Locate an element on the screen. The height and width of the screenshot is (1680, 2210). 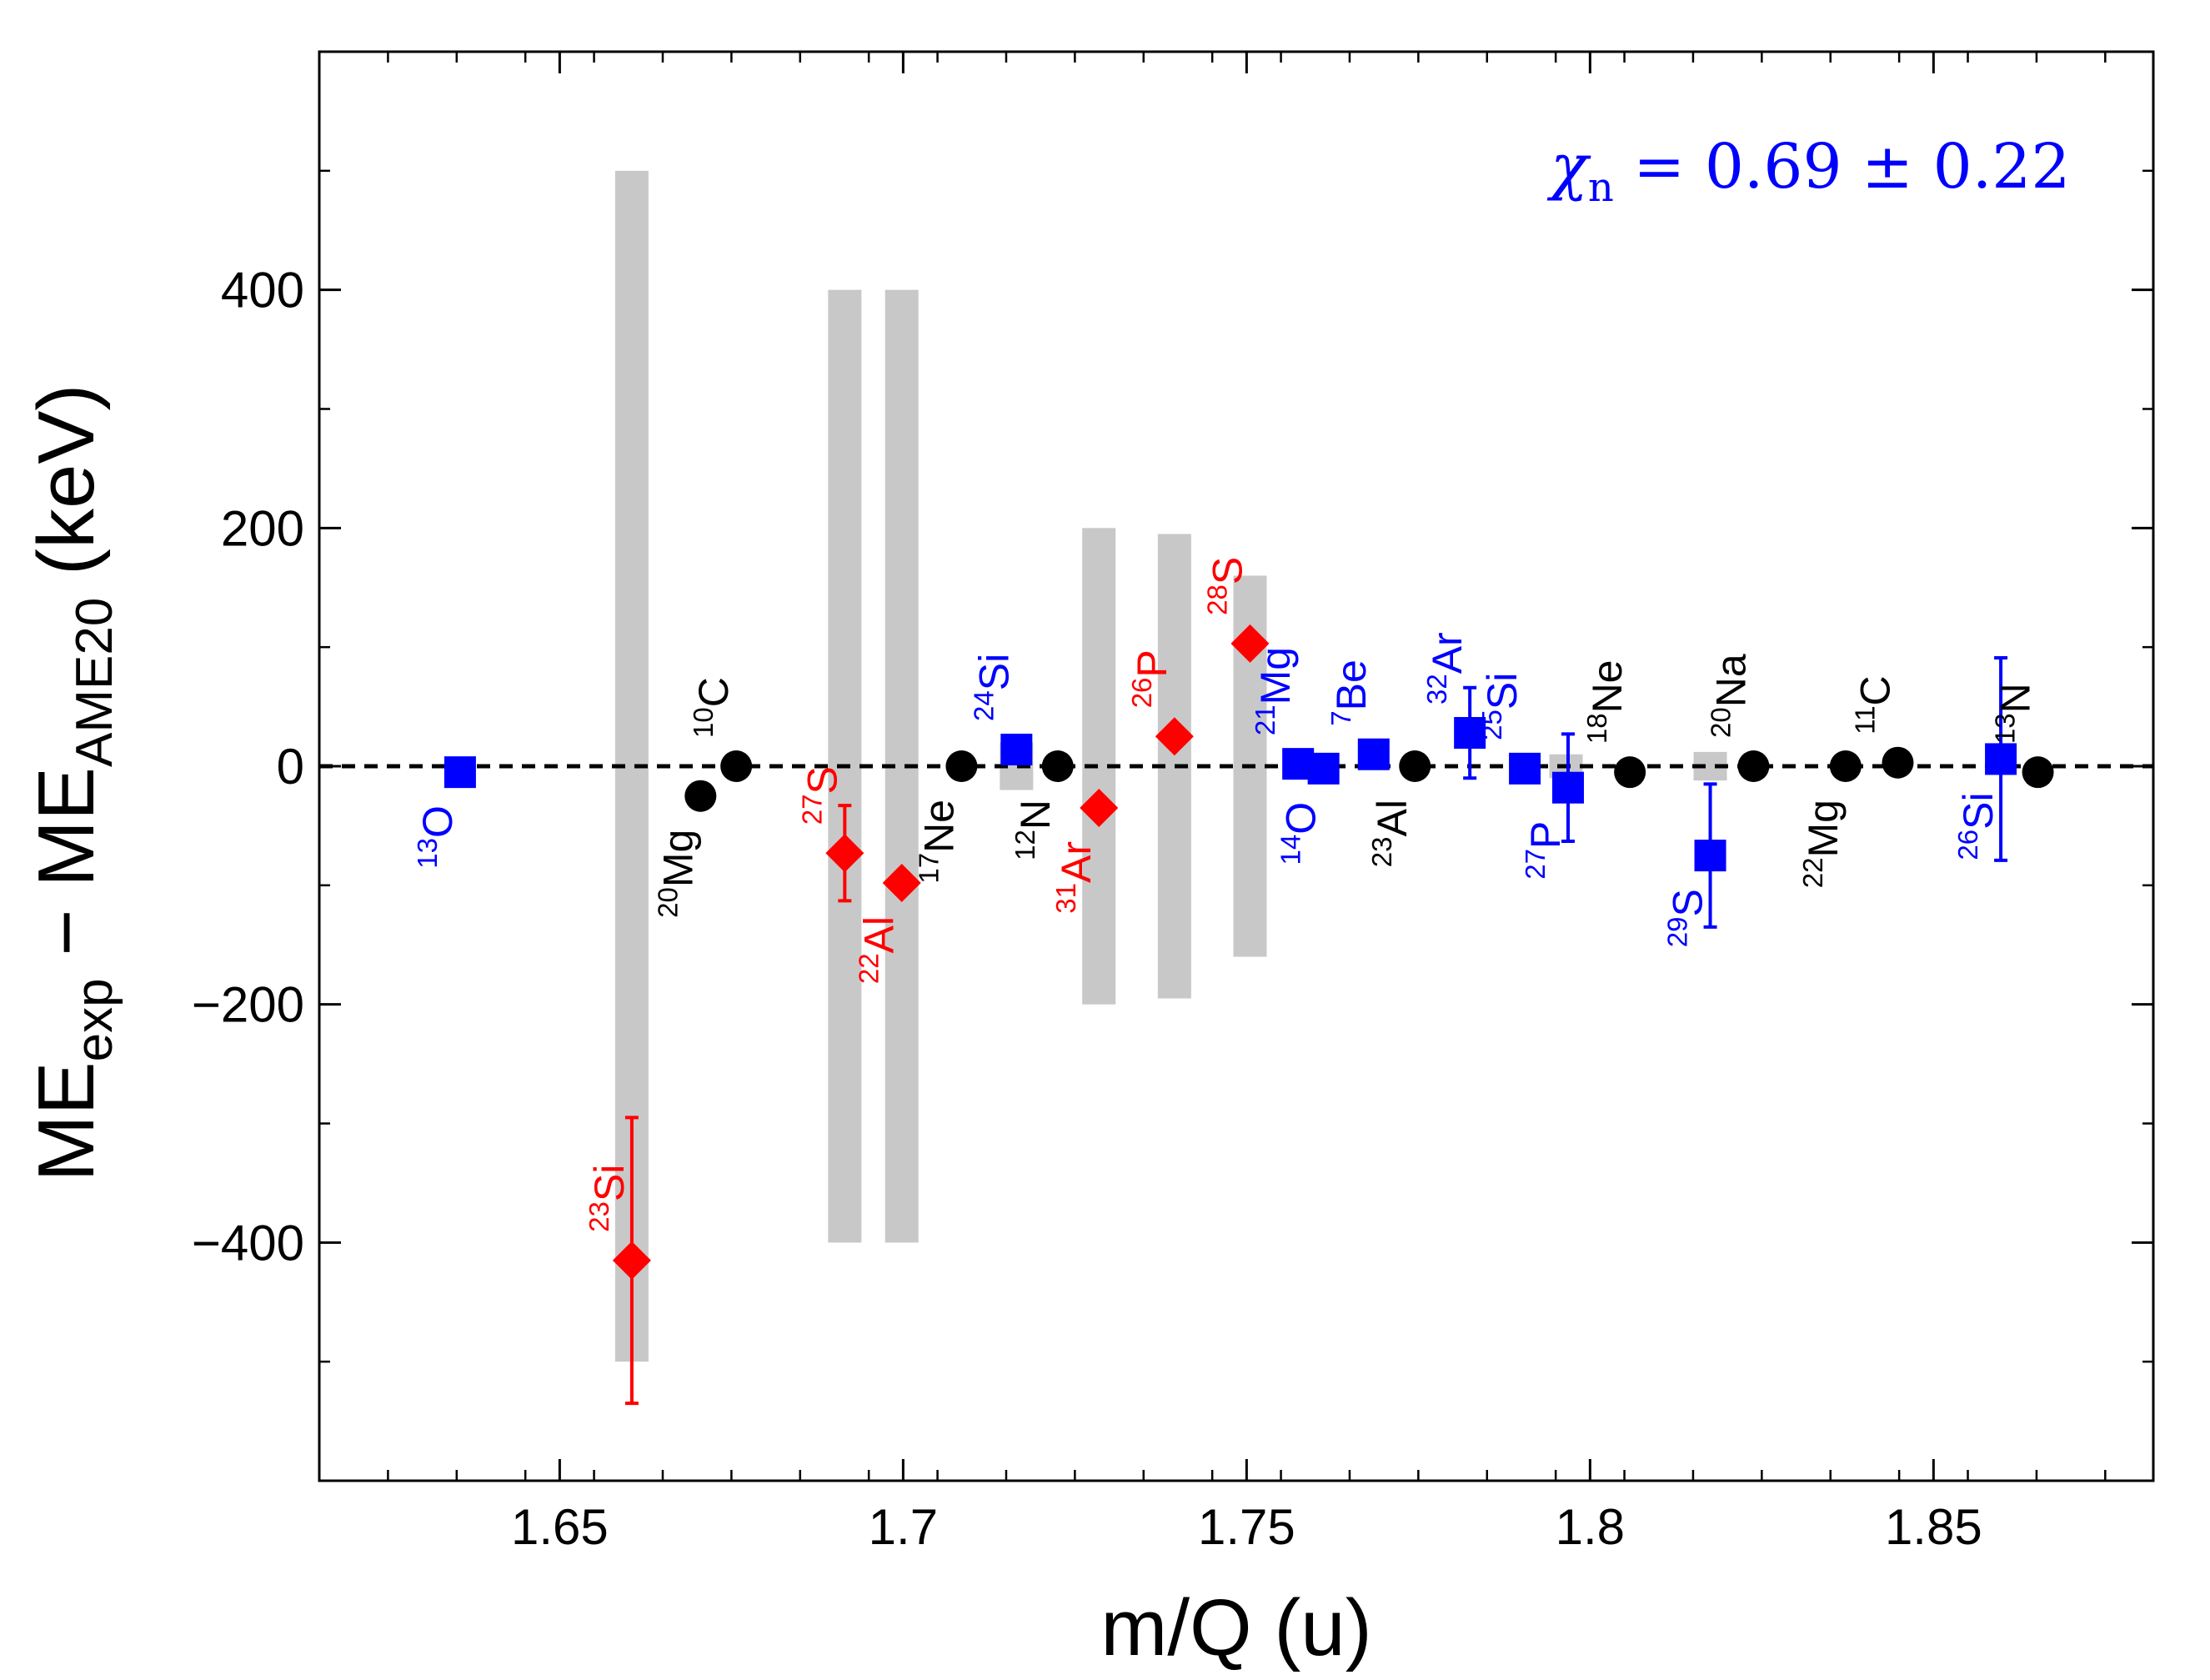
mass-number-blue-14O: 14 is located at coordinates (1290, 850).